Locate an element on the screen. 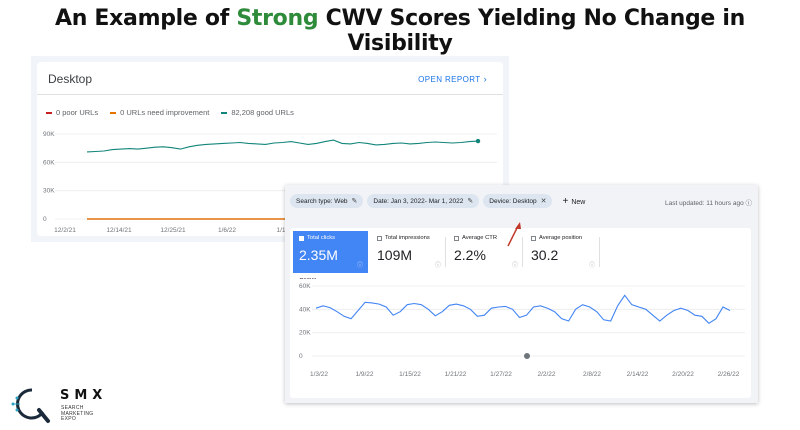 Image resolution: width=800 pixels, height=430 pixels. open-report-link: OPEN REPORT › is located at coordinates (452, 79).